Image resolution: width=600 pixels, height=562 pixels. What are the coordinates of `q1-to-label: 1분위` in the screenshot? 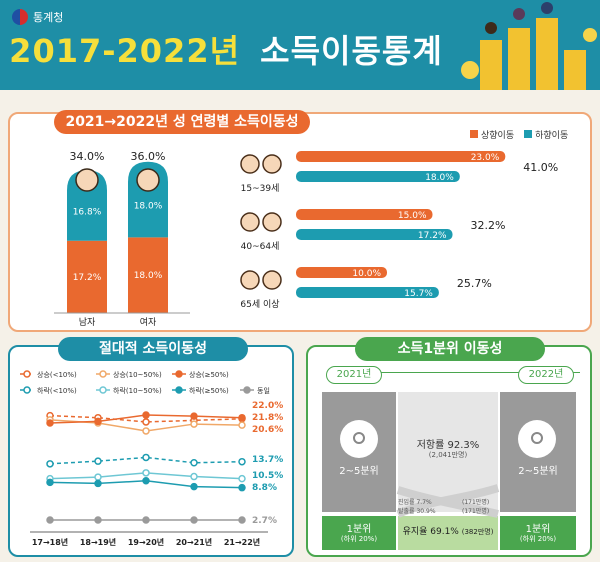 It's located at (538, 529).